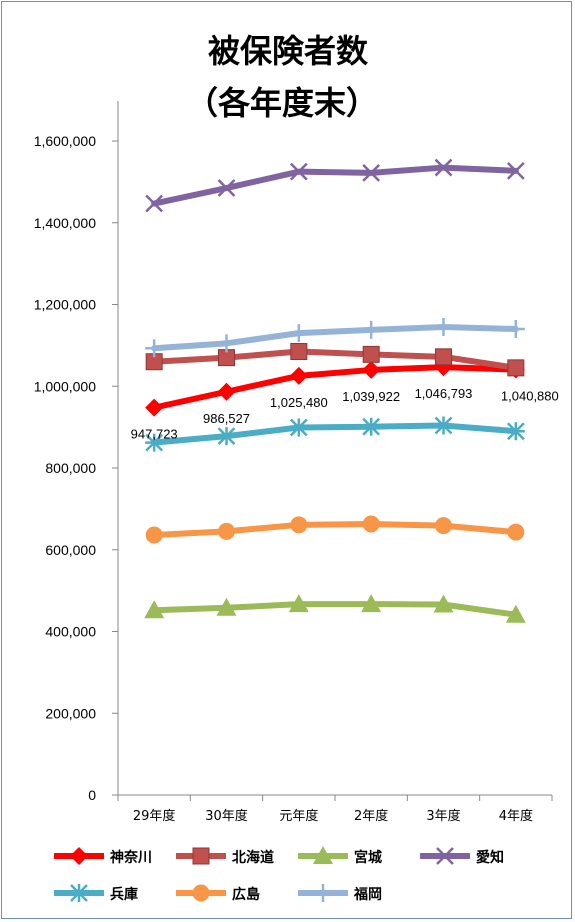 The width and height of the screenshot is (575, 922). Describe the element at coordinates (226, 816) in the screenshot. I see `x-category-label: 30年度` at that location.